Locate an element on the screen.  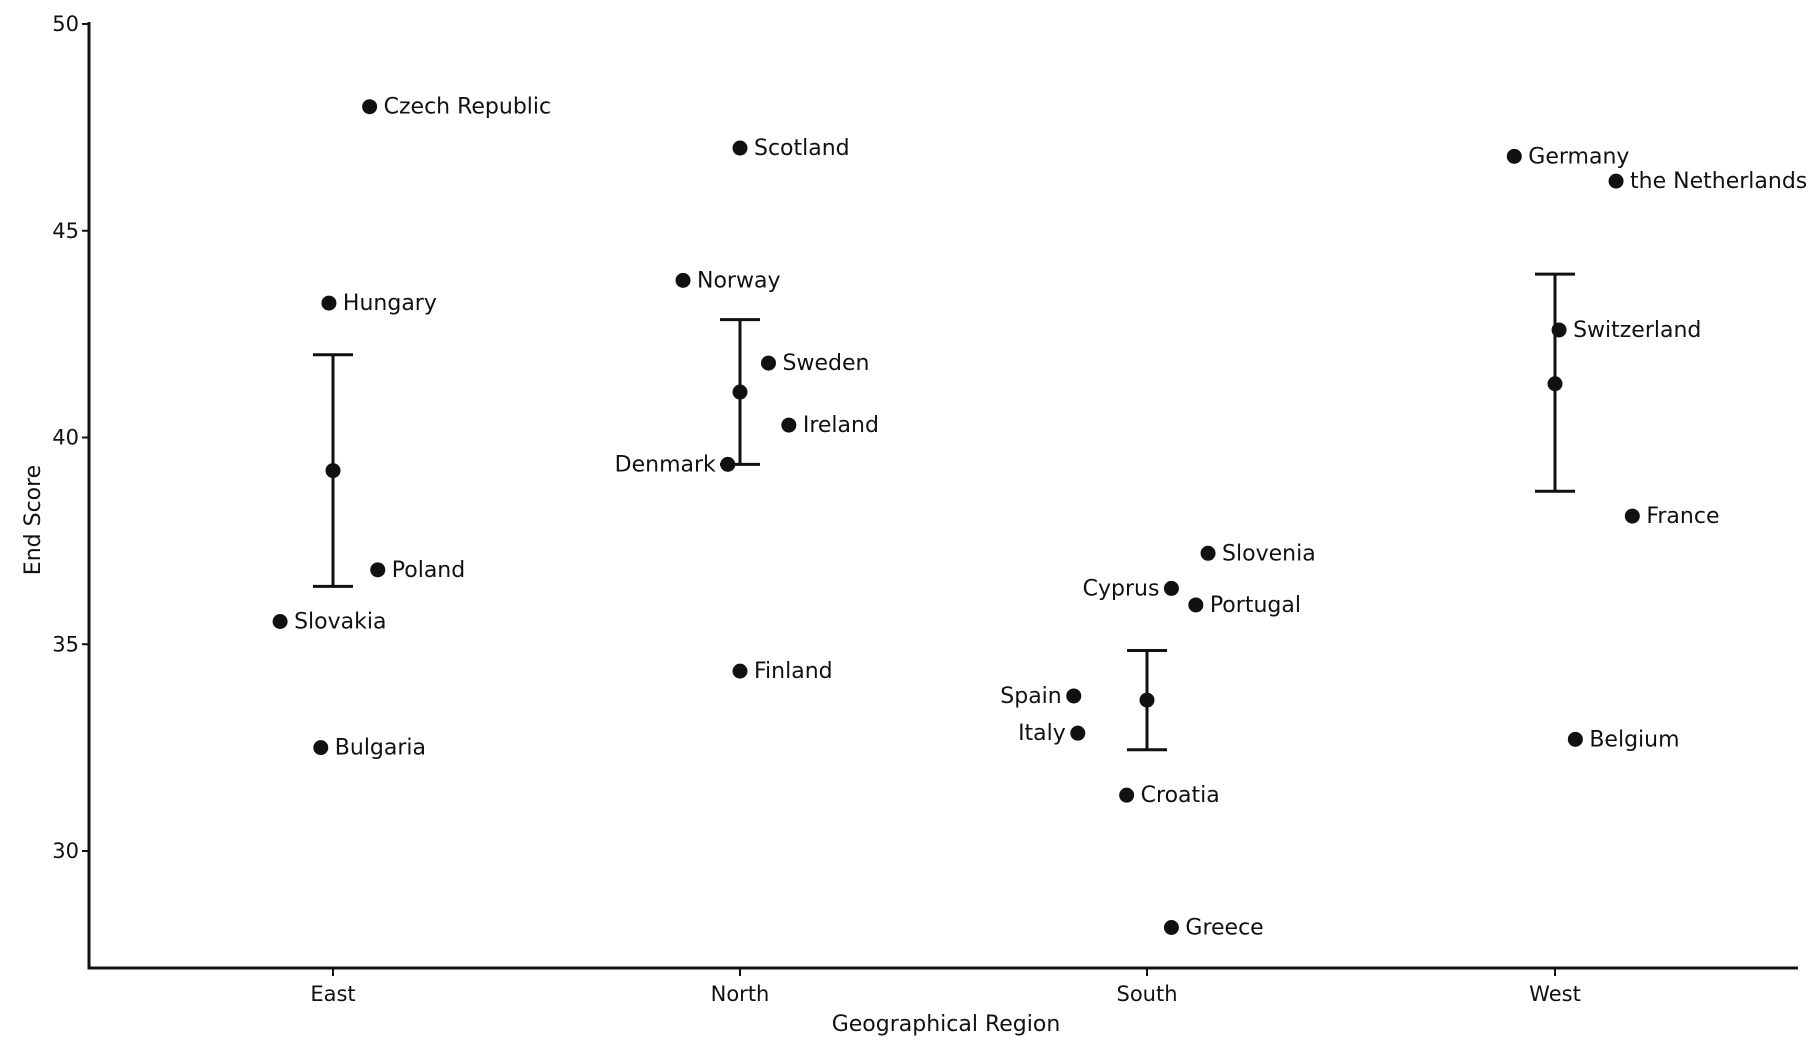
point-label: France is located at coordinates (1682, 516).